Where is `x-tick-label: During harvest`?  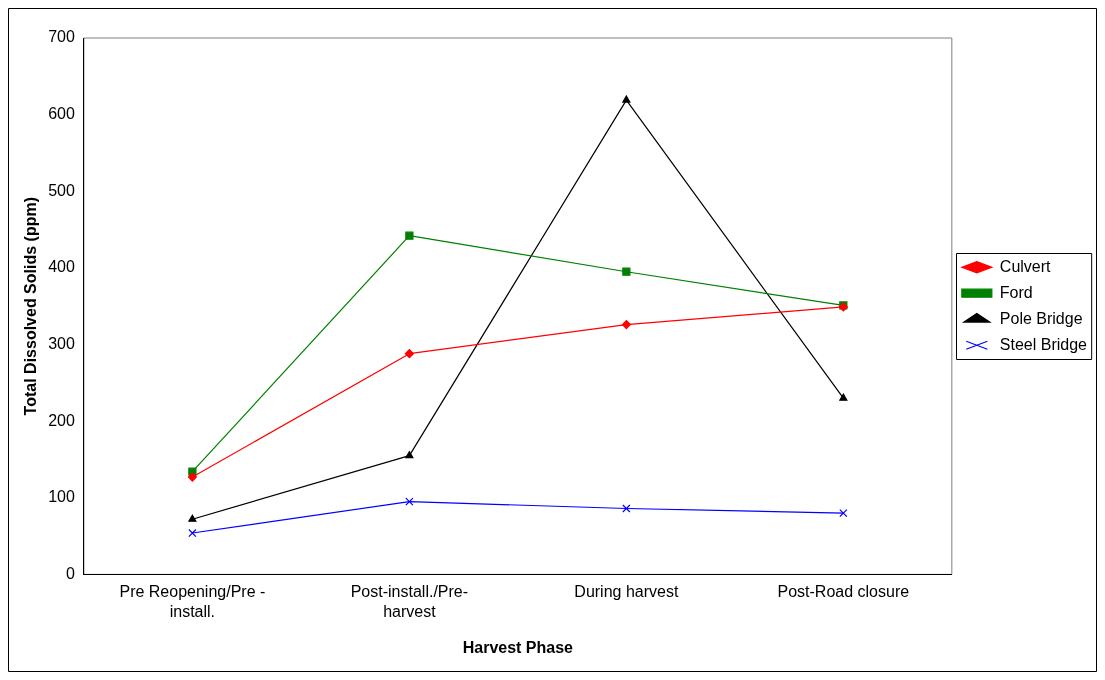 x-tick-label: During harvest is located at coordinates (626, 592).